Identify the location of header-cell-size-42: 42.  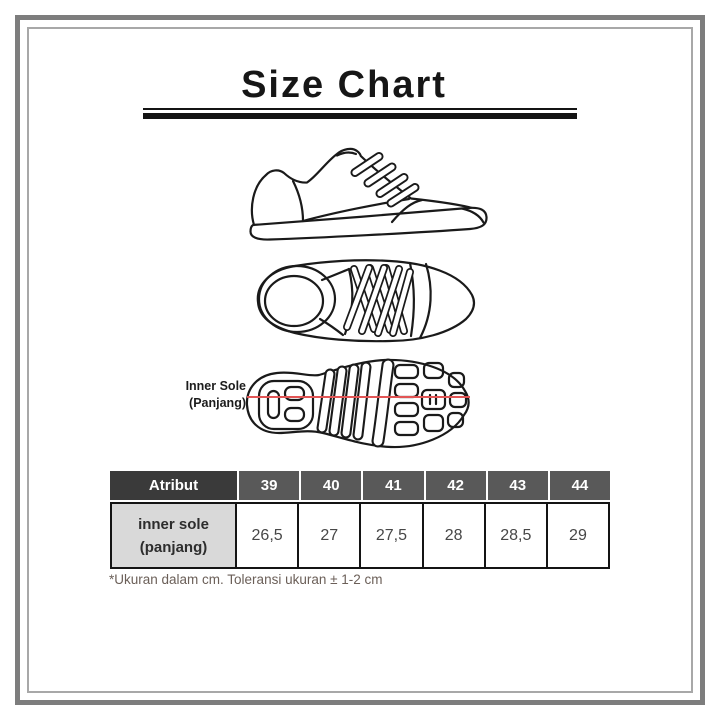
(455, 485).